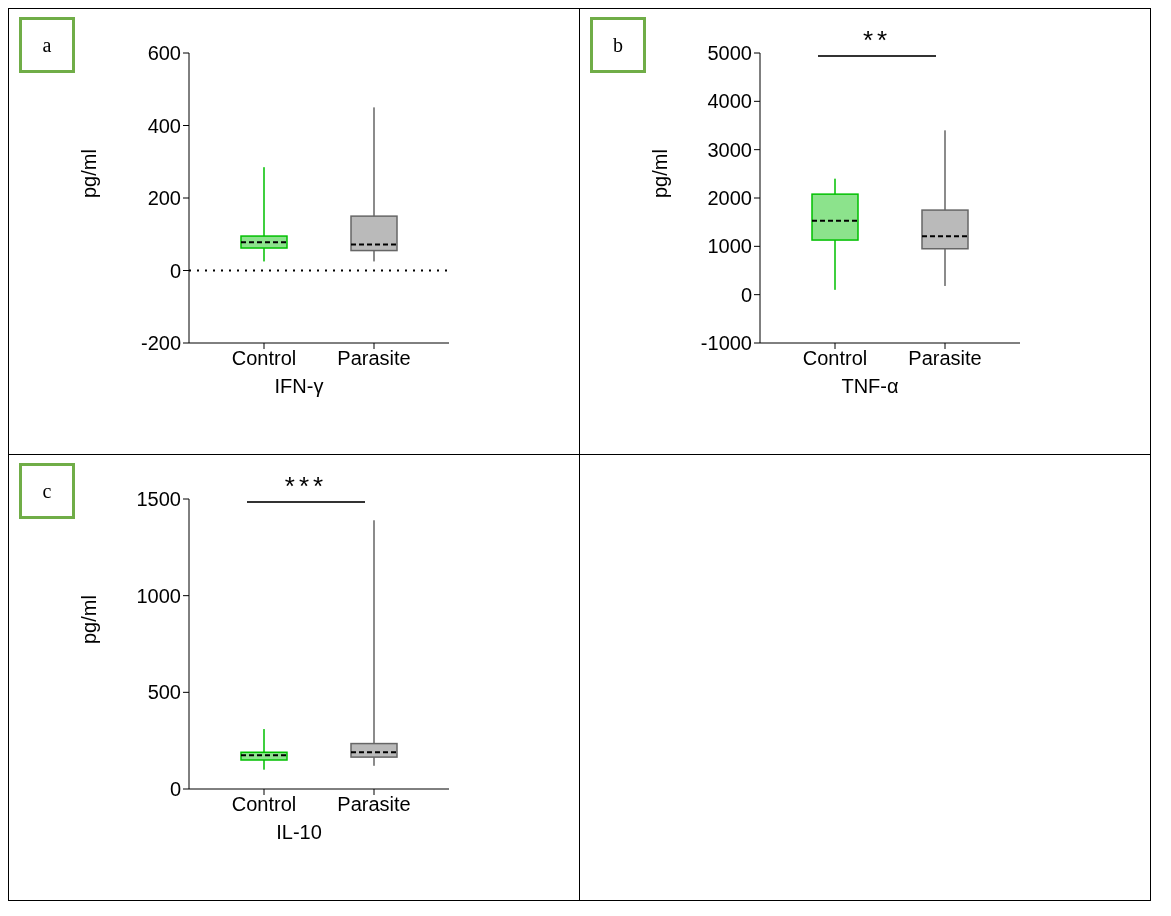 Image resolution: width=1171 pixels, height=916 pixels. I want to click on chart-title: b, so click(618, 45).